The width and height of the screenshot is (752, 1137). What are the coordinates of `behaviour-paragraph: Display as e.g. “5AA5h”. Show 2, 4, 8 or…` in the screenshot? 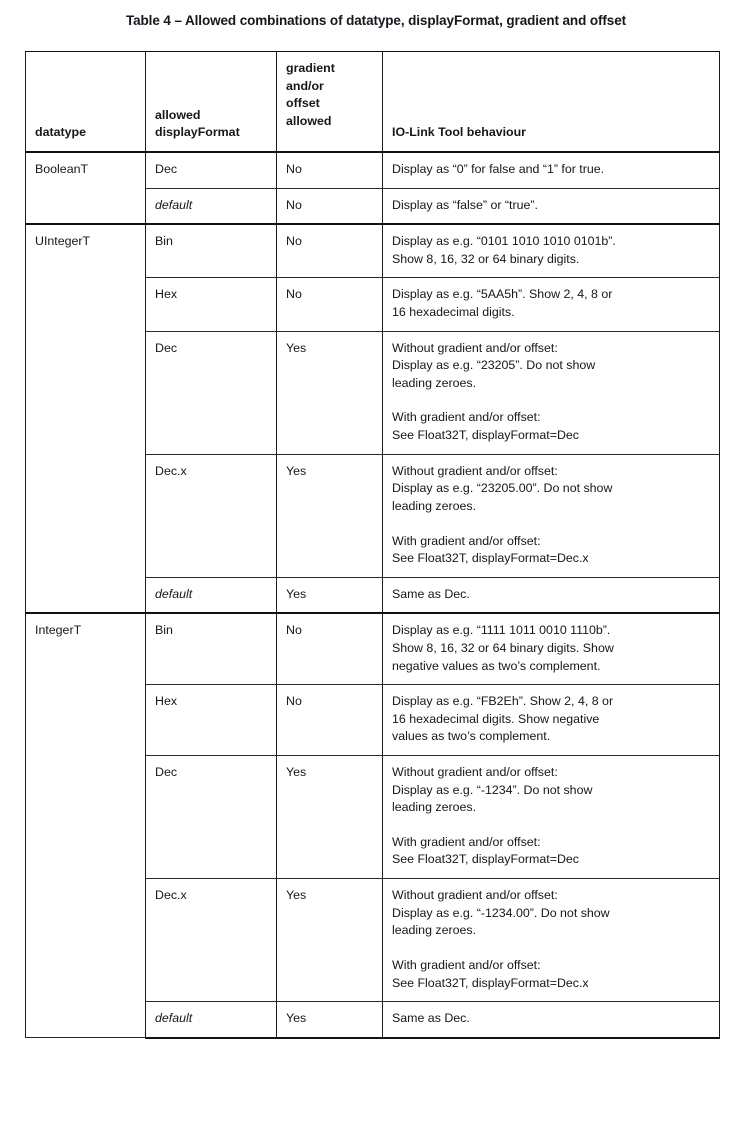 It's located at (551, 303).